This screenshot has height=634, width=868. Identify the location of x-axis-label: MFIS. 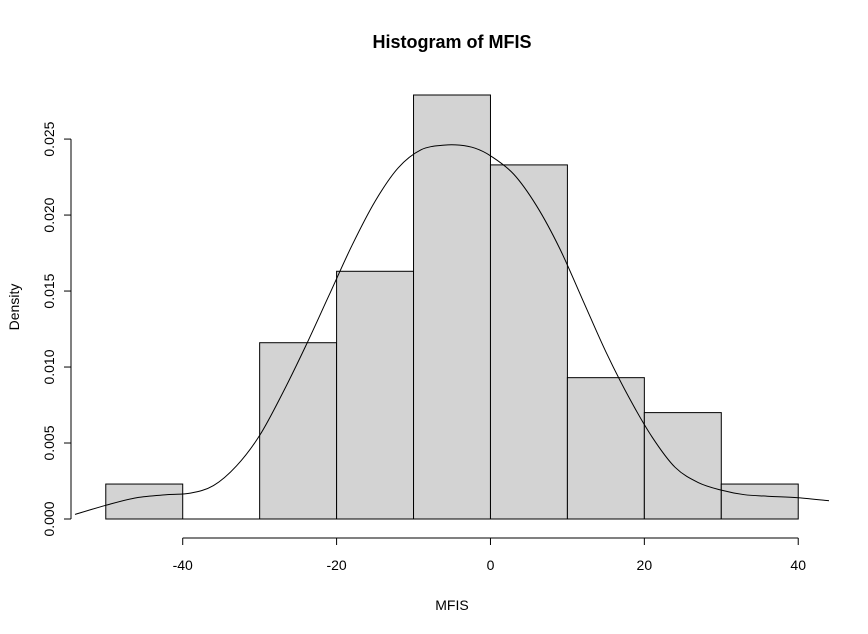
(451, 605).